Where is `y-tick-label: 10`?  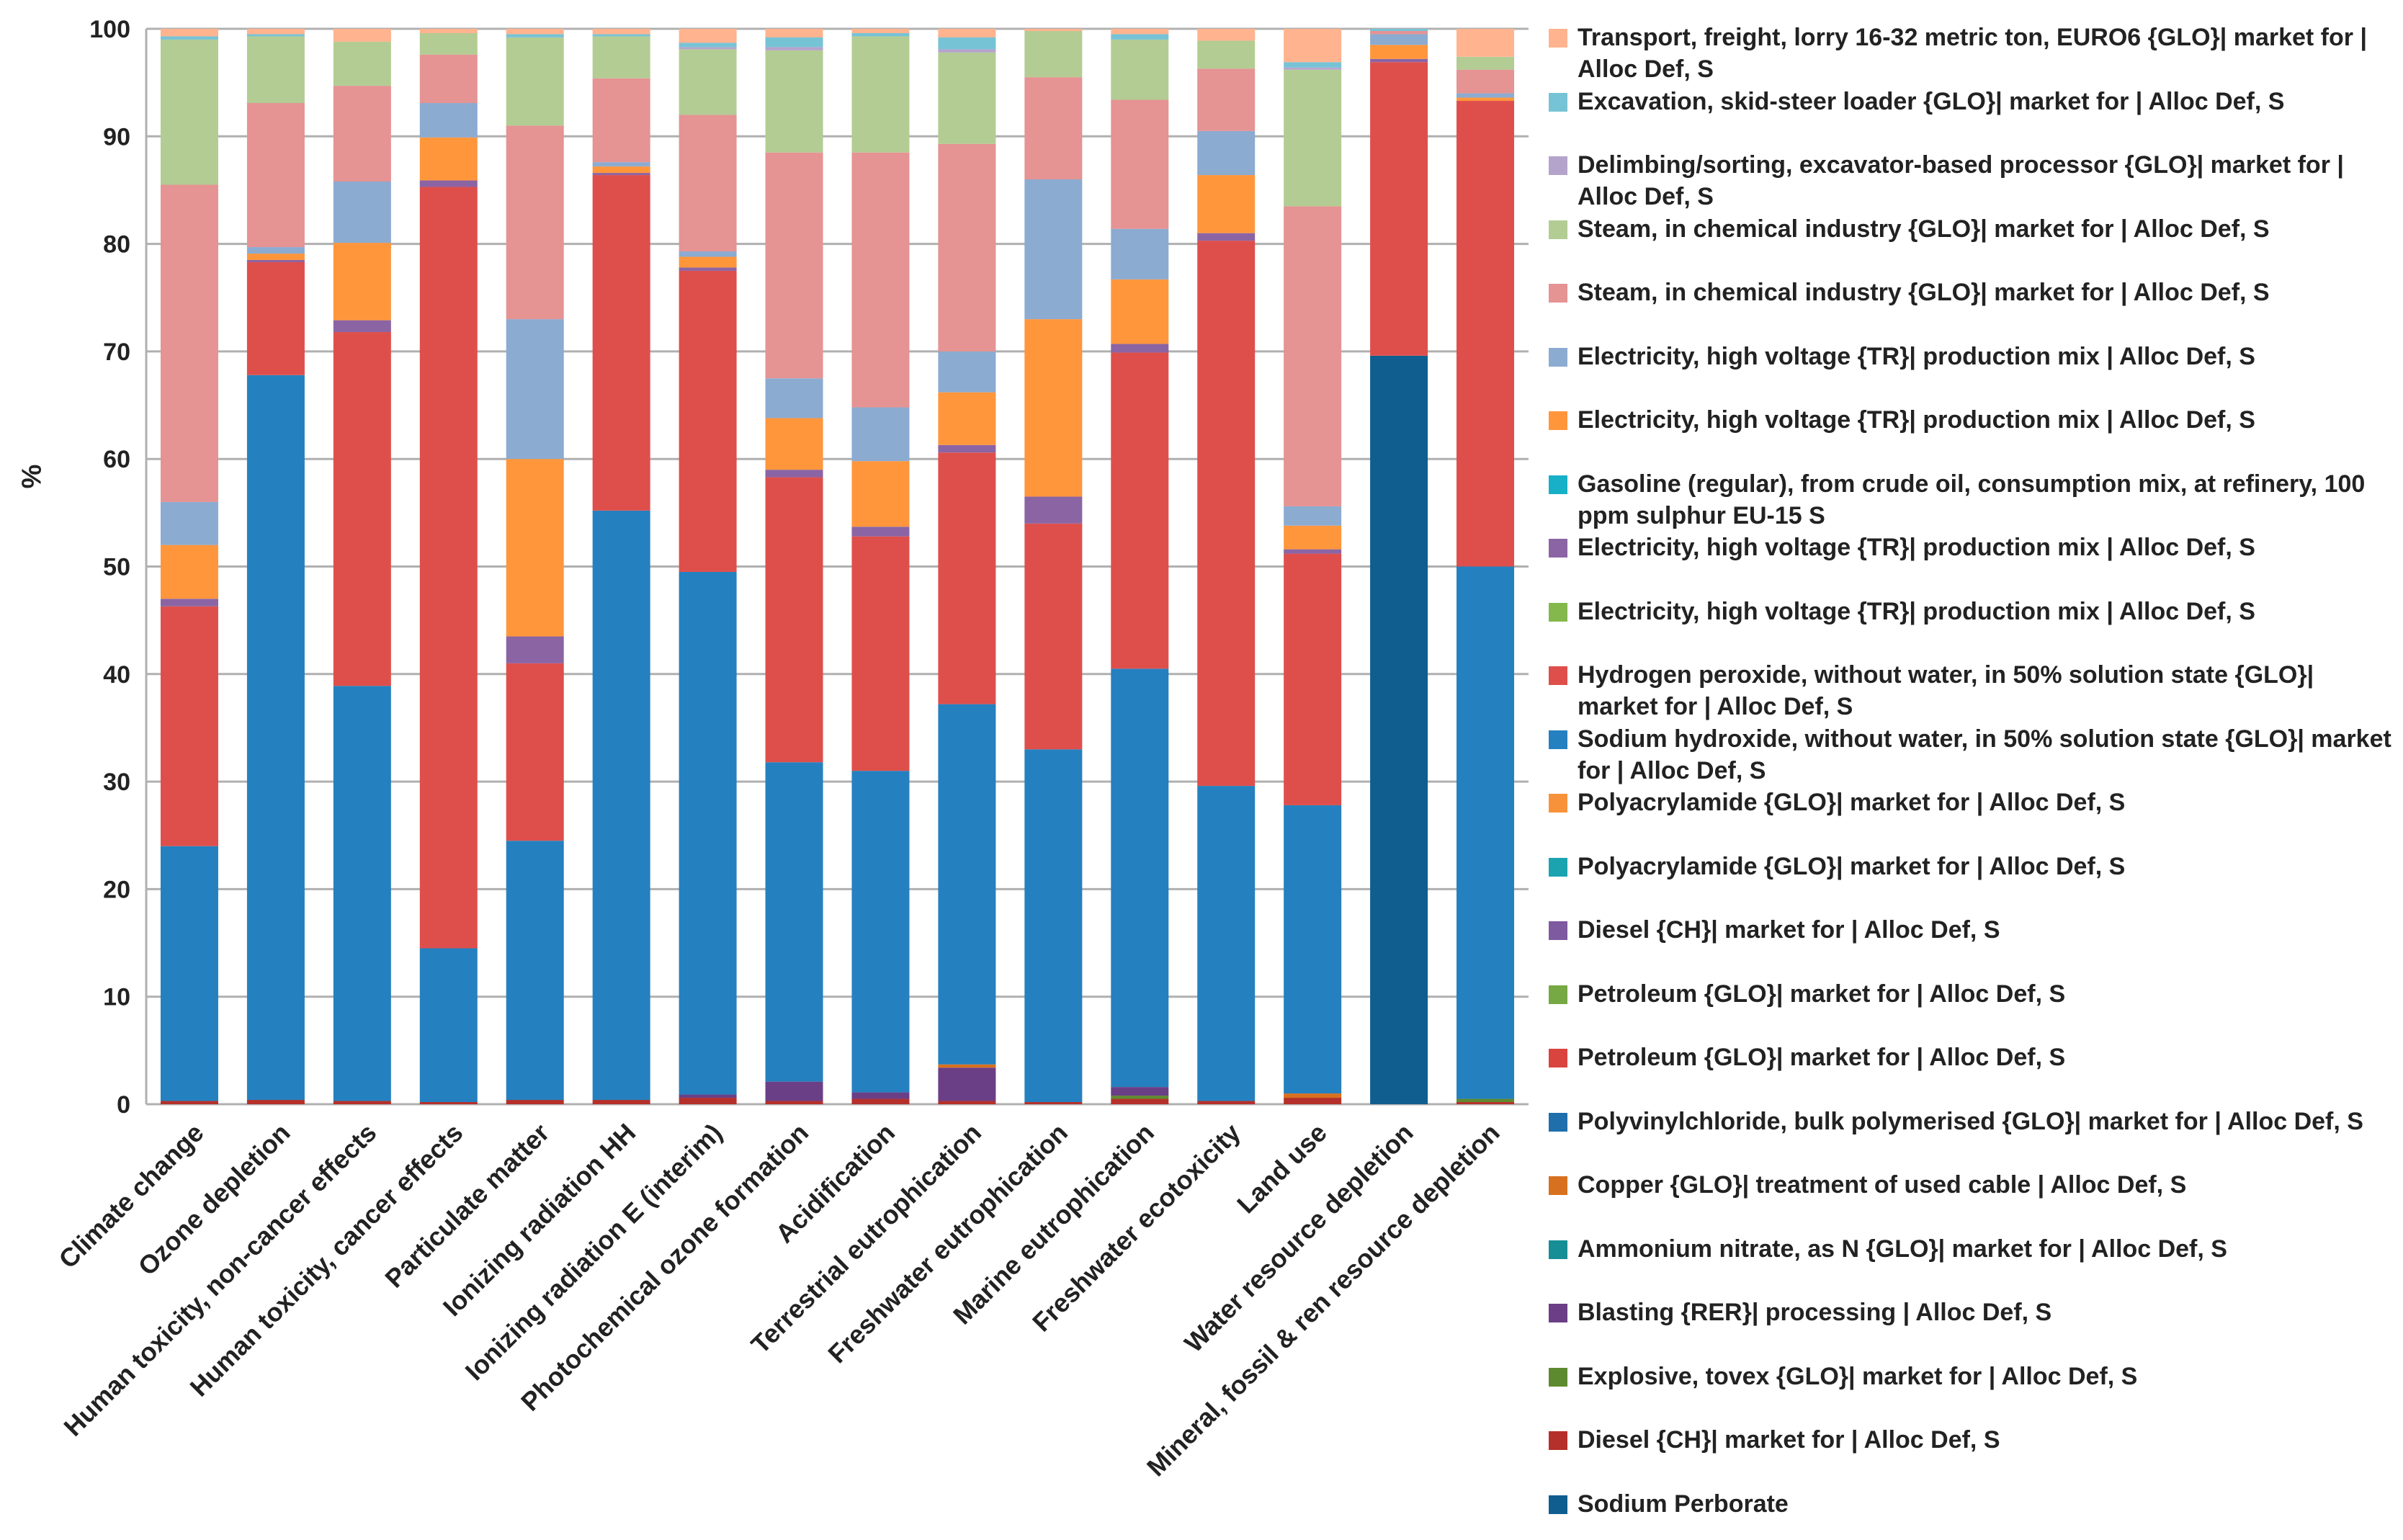 y-tick-label: 10 is located at coordinates (116, 998).